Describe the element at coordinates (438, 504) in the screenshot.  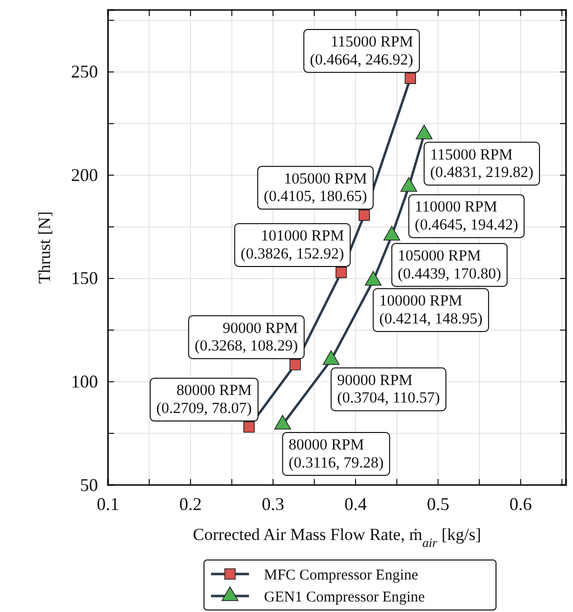
I see `x-tick-label: 0.5` at that location.